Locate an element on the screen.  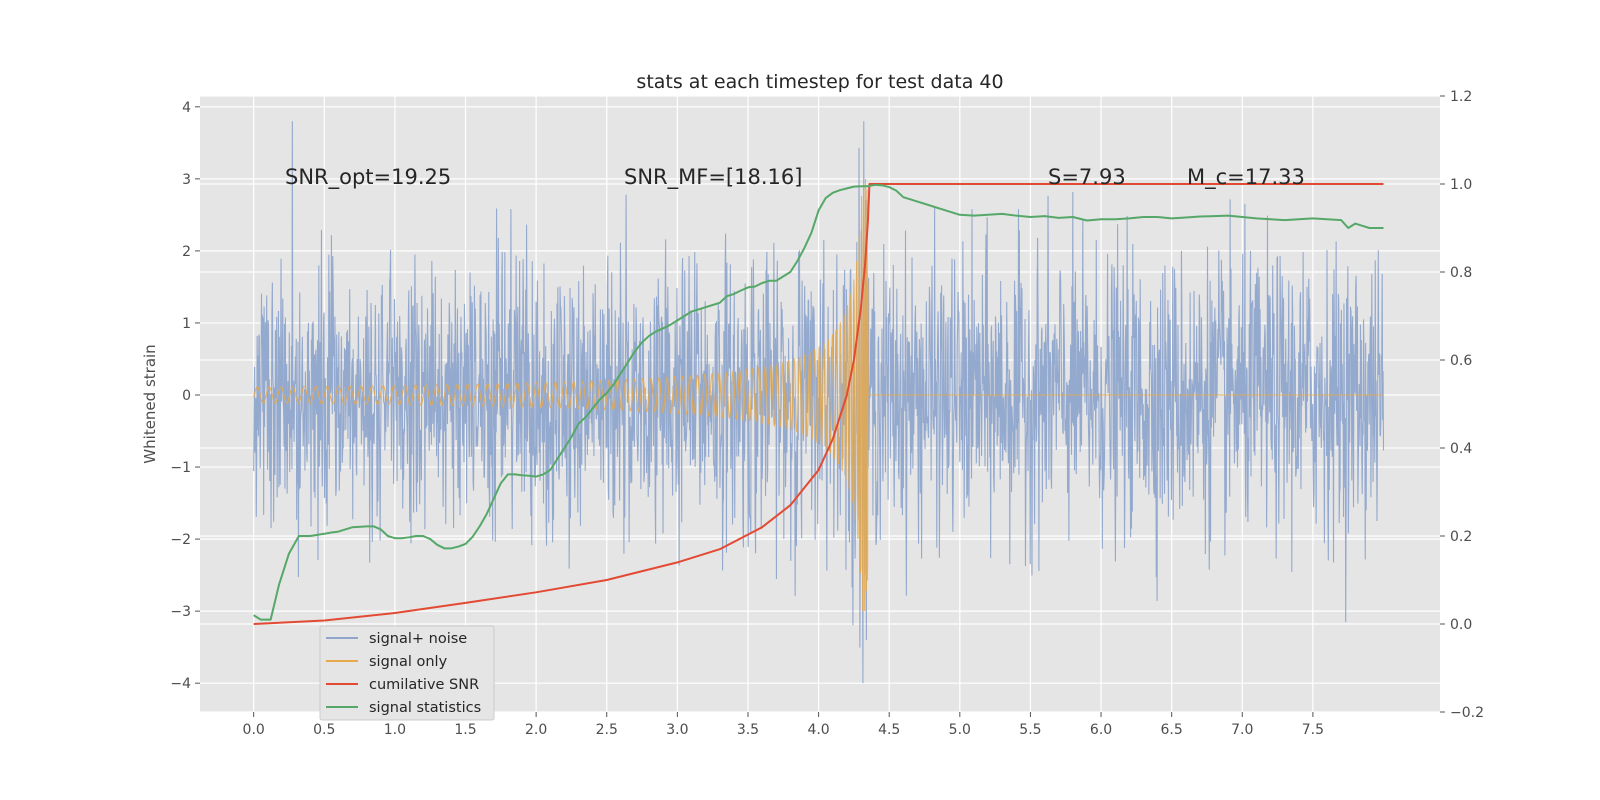
y-axis-right: 1.2 1.0 0.8 0.6 0.4 0.2 0.0 −0.2 is located at coordinates (1462, 405).